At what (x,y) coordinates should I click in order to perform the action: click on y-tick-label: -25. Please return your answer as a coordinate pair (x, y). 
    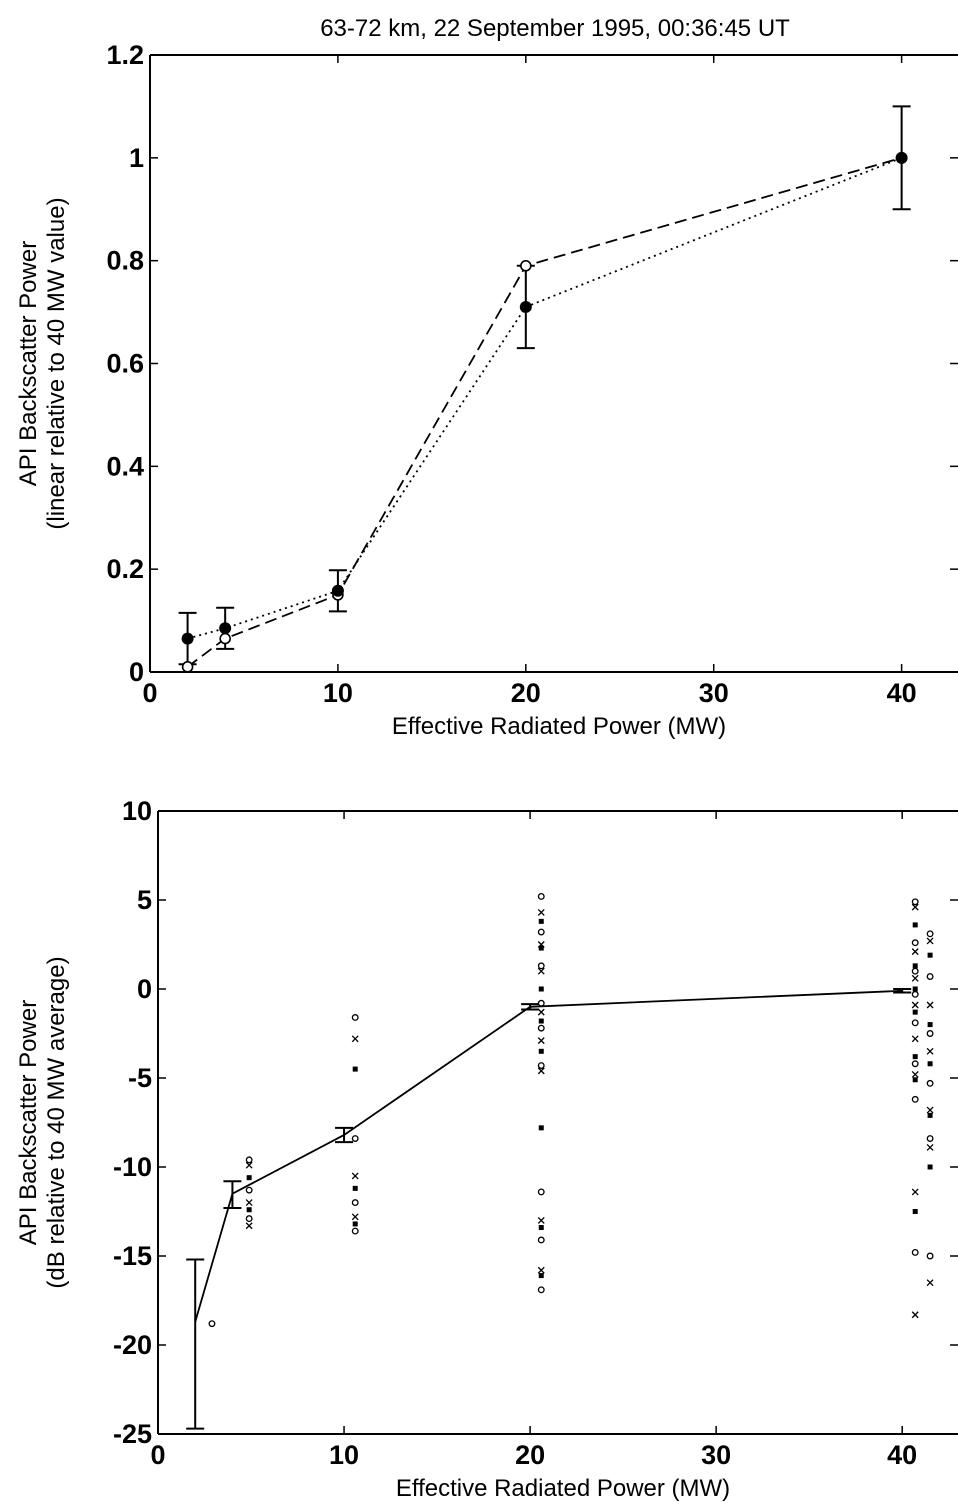
    Looking at the image, I should click on (132, 1434).